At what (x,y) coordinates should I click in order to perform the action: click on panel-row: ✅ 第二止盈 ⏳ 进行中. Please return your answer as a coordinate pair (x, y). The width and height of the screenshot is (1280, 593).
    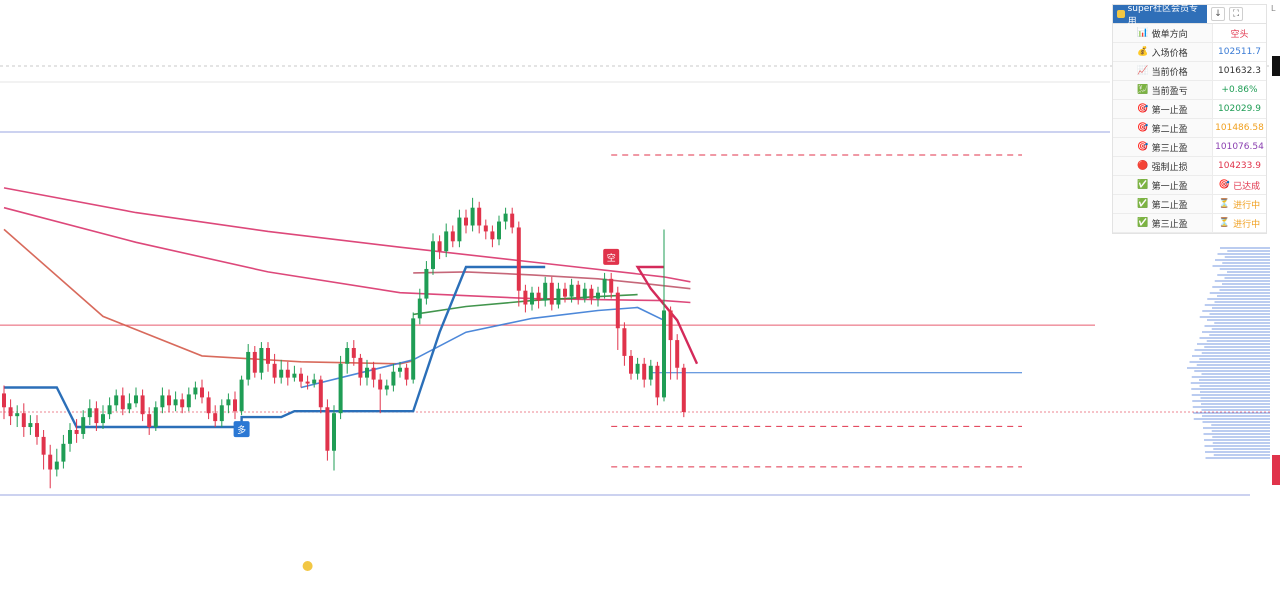
    Looking at the image, I should click on (1189, 204).